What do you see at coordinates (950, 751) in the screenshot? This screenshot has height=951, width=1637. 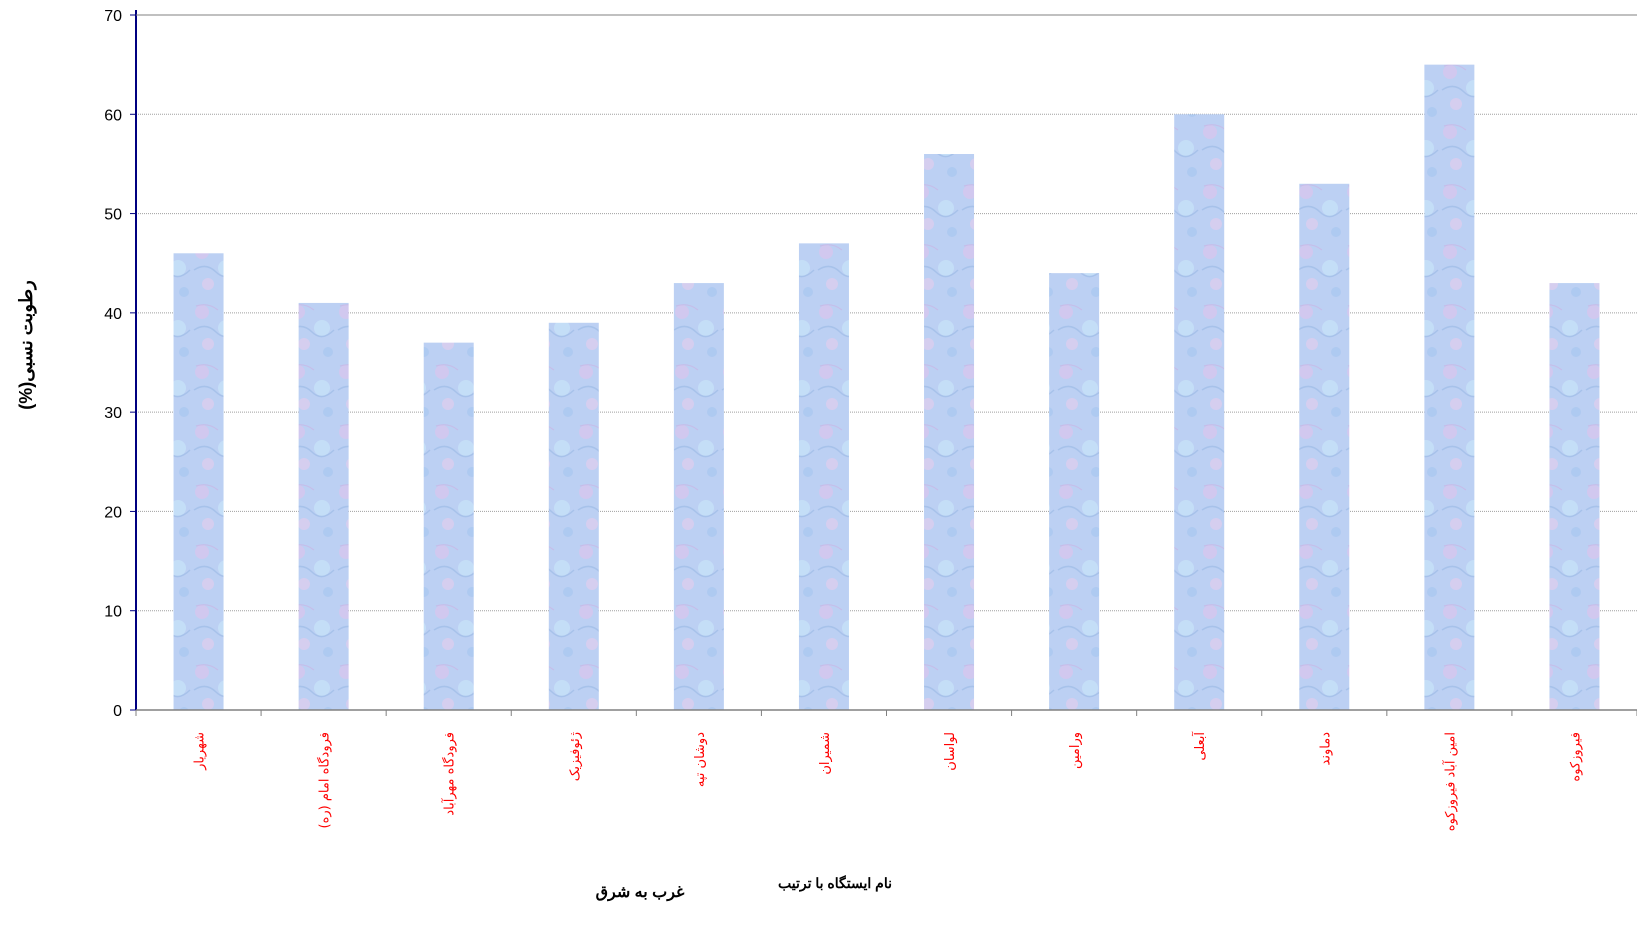 I see `x-tick-label: لواسان` at bounding box center [950, 751].